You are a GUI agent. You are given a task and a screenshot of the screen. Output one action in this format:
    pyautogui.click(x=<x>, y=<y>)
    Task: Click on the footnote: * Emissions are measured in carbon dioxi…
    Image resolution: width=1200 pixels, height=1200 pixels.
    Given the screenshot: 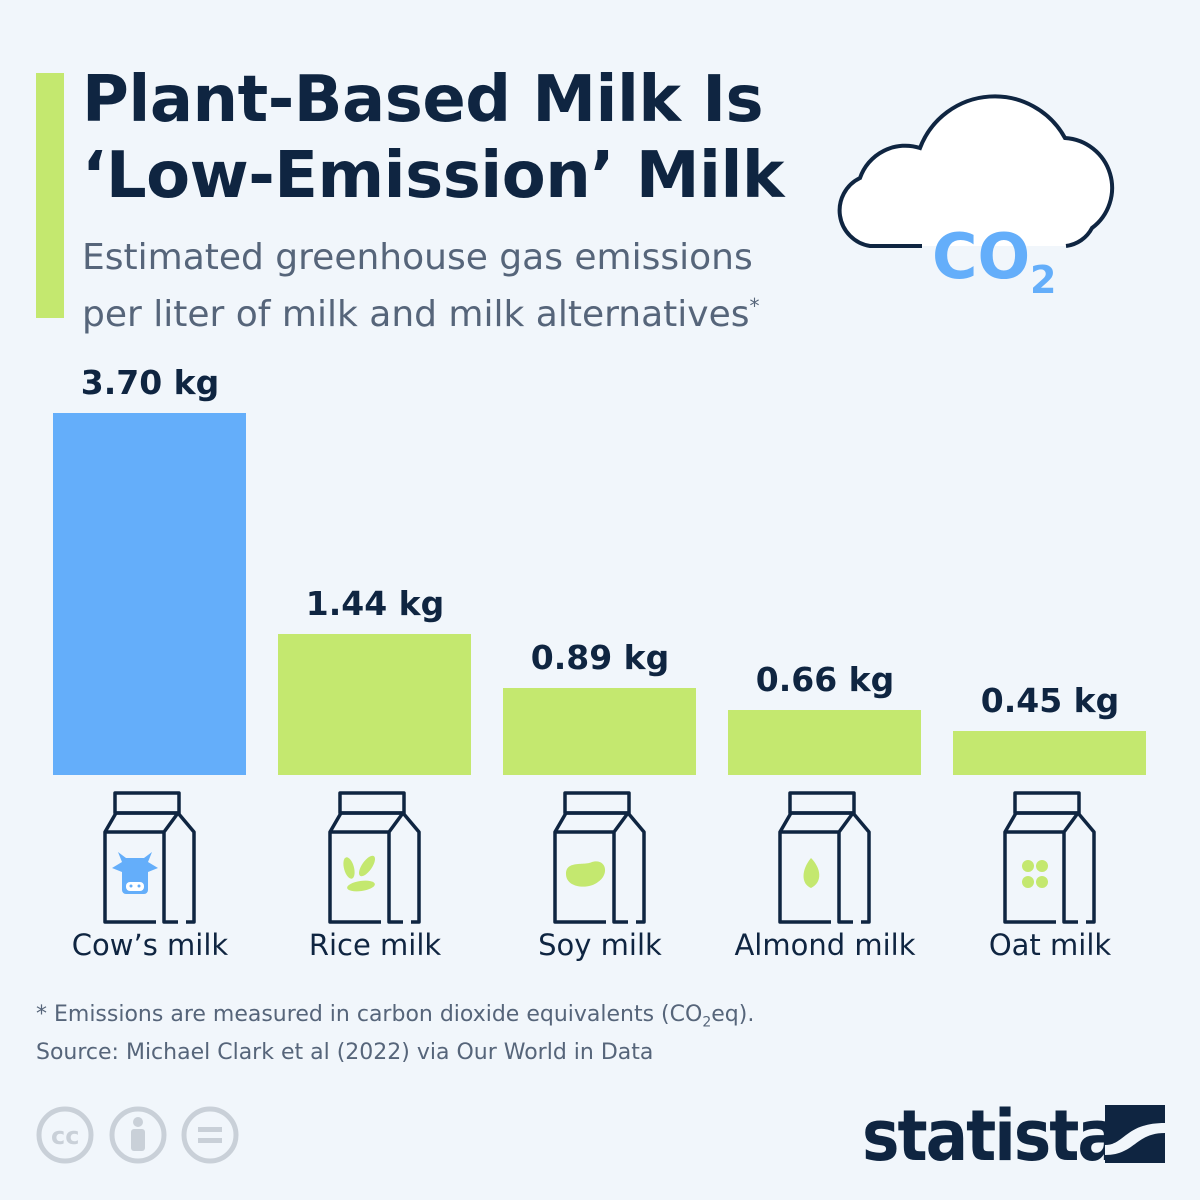 What is the action you would take?
    pyautogui.click(x=395, y=1016)
    